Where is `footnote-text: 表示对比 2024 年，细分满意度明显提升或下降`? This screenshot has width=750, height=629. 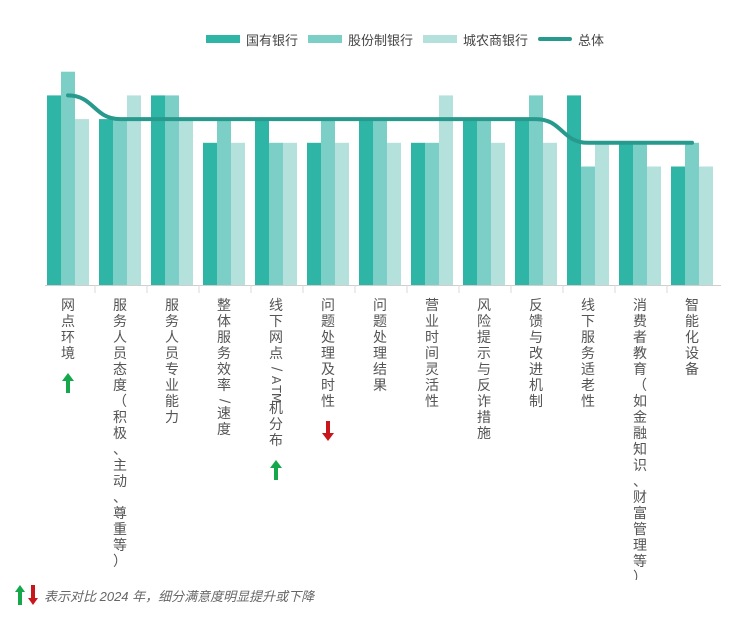 footnote-text: 表示对比 2024 年，细分满意度明显提升或下降 is located at coordinates (179, 596).